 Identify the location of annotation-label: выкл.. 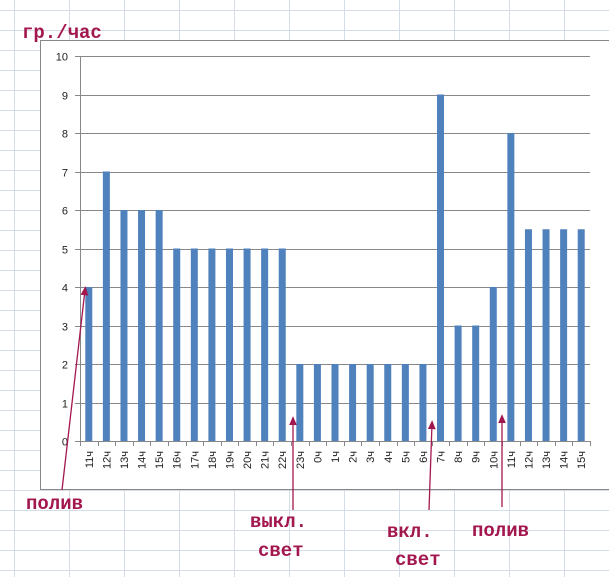
(278, 522).